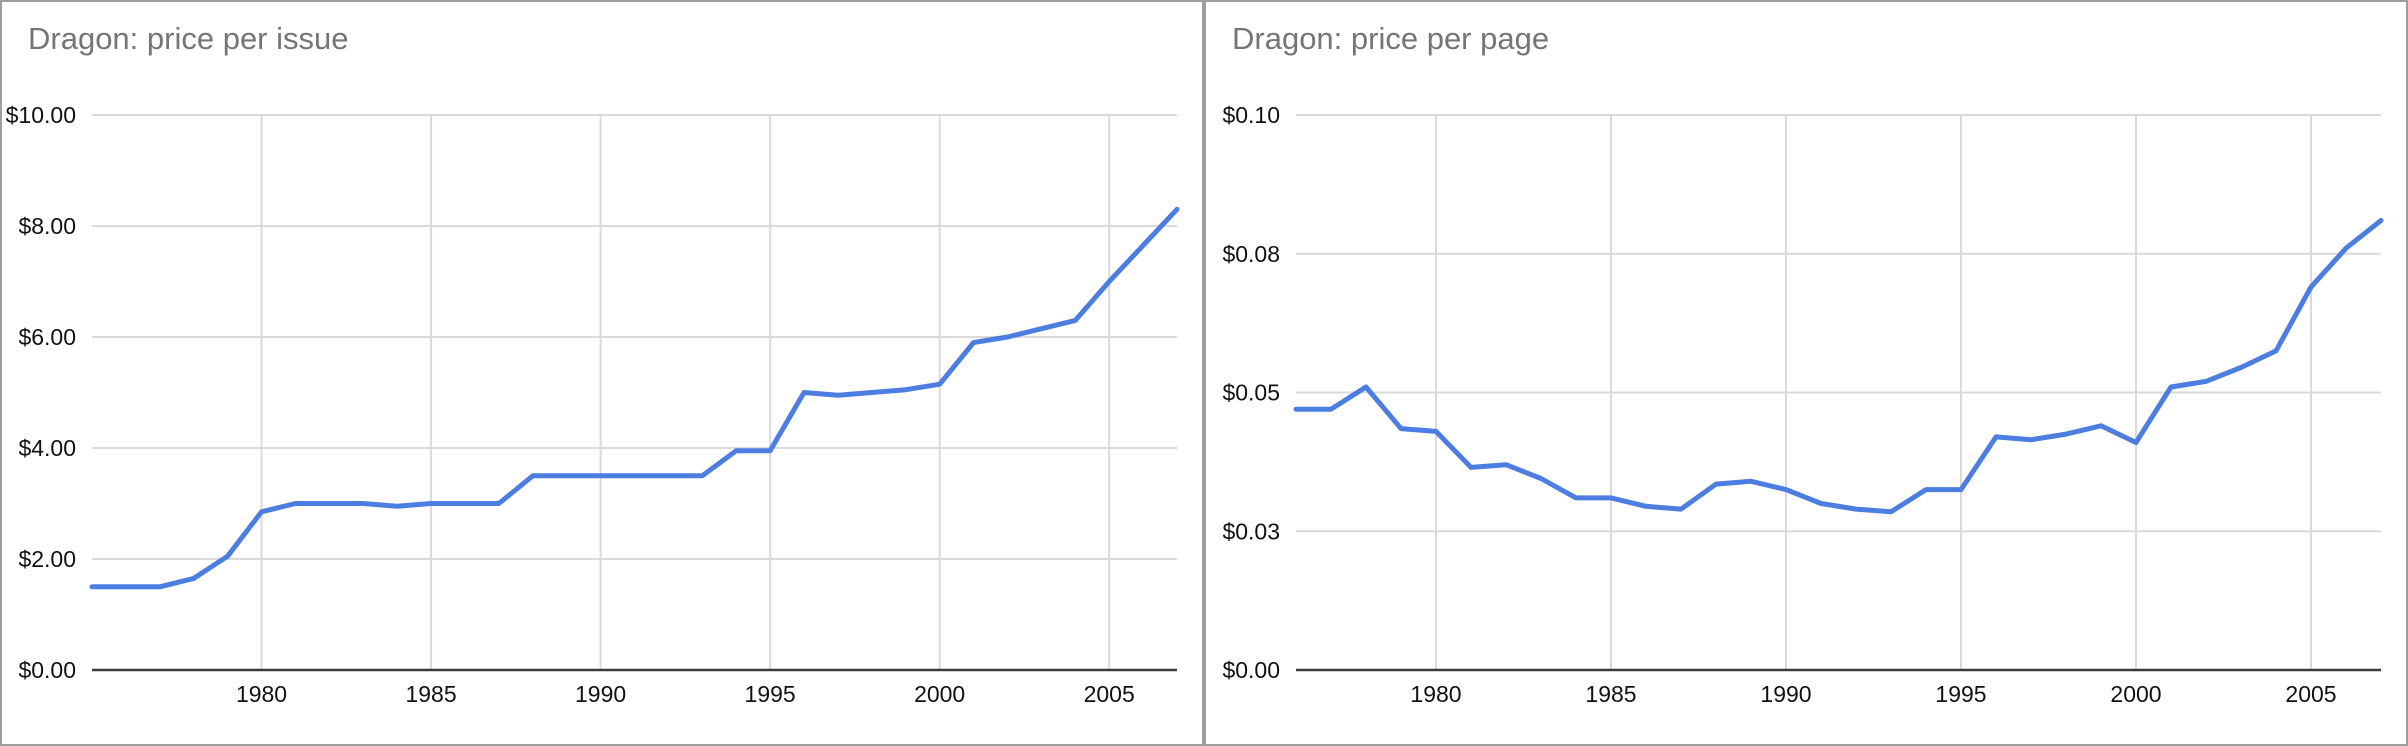 The width and height of the screenshot is (2408, 746). What do you see at coordinates (1390, 38) in the screenshot?
I see `chart-title: Dragon: price per page` at bounding box center [1390, 38].